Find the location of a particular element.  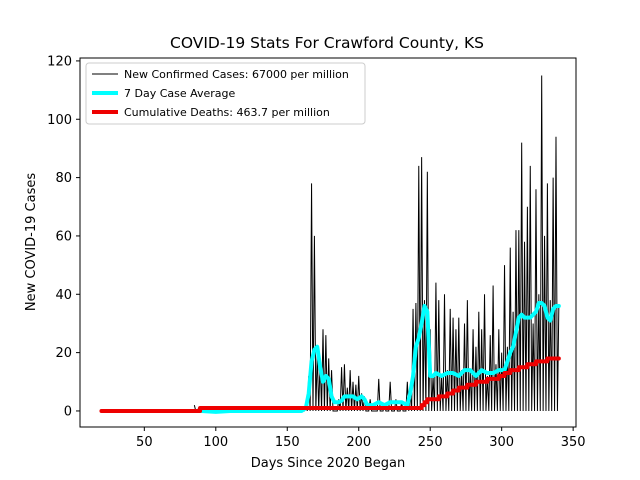

x-axis: 50 100 150 200 250 300 350 is located at coordinates (361, 438).